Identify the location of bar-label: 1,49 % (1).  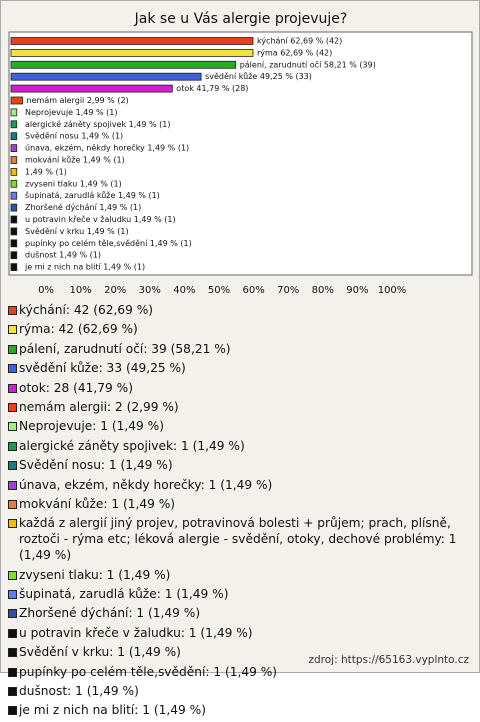
(46, 171).